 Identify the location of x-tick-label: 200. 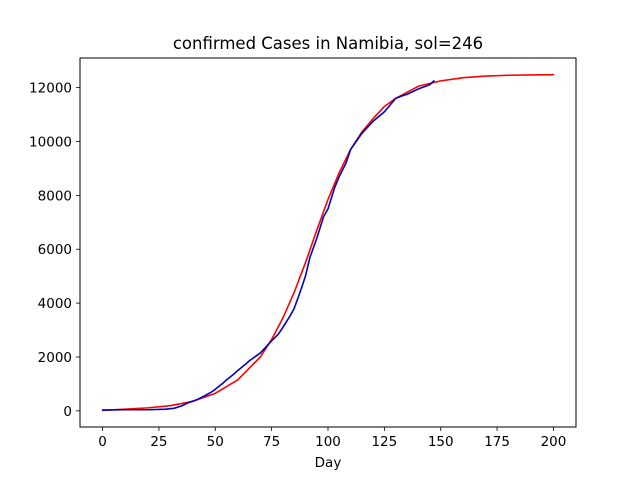
(554, 442).